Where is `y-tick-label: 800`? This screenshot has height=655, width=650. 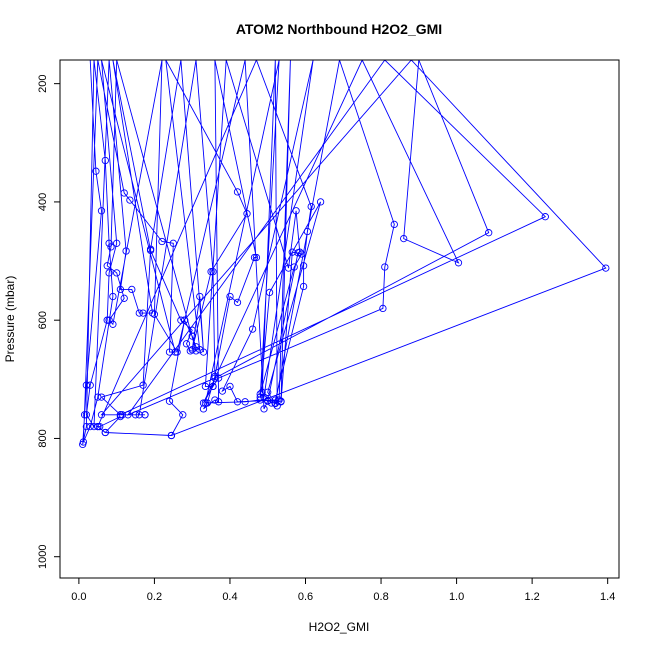 y-tick-label: 800 is located at coordinates (43, 438).